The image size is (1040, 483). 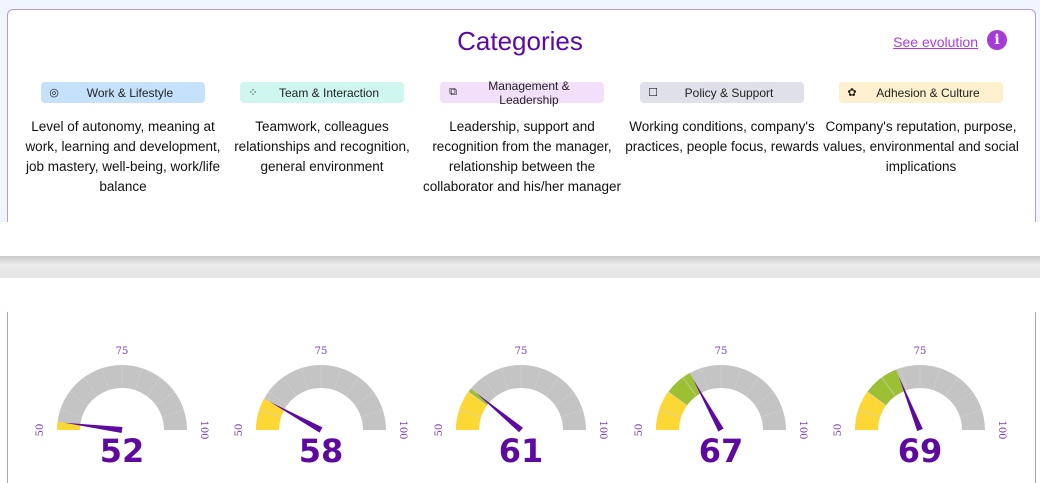 I want to click on category-badge: ⁘ Team & Interaction, so click(x=322, y=92).